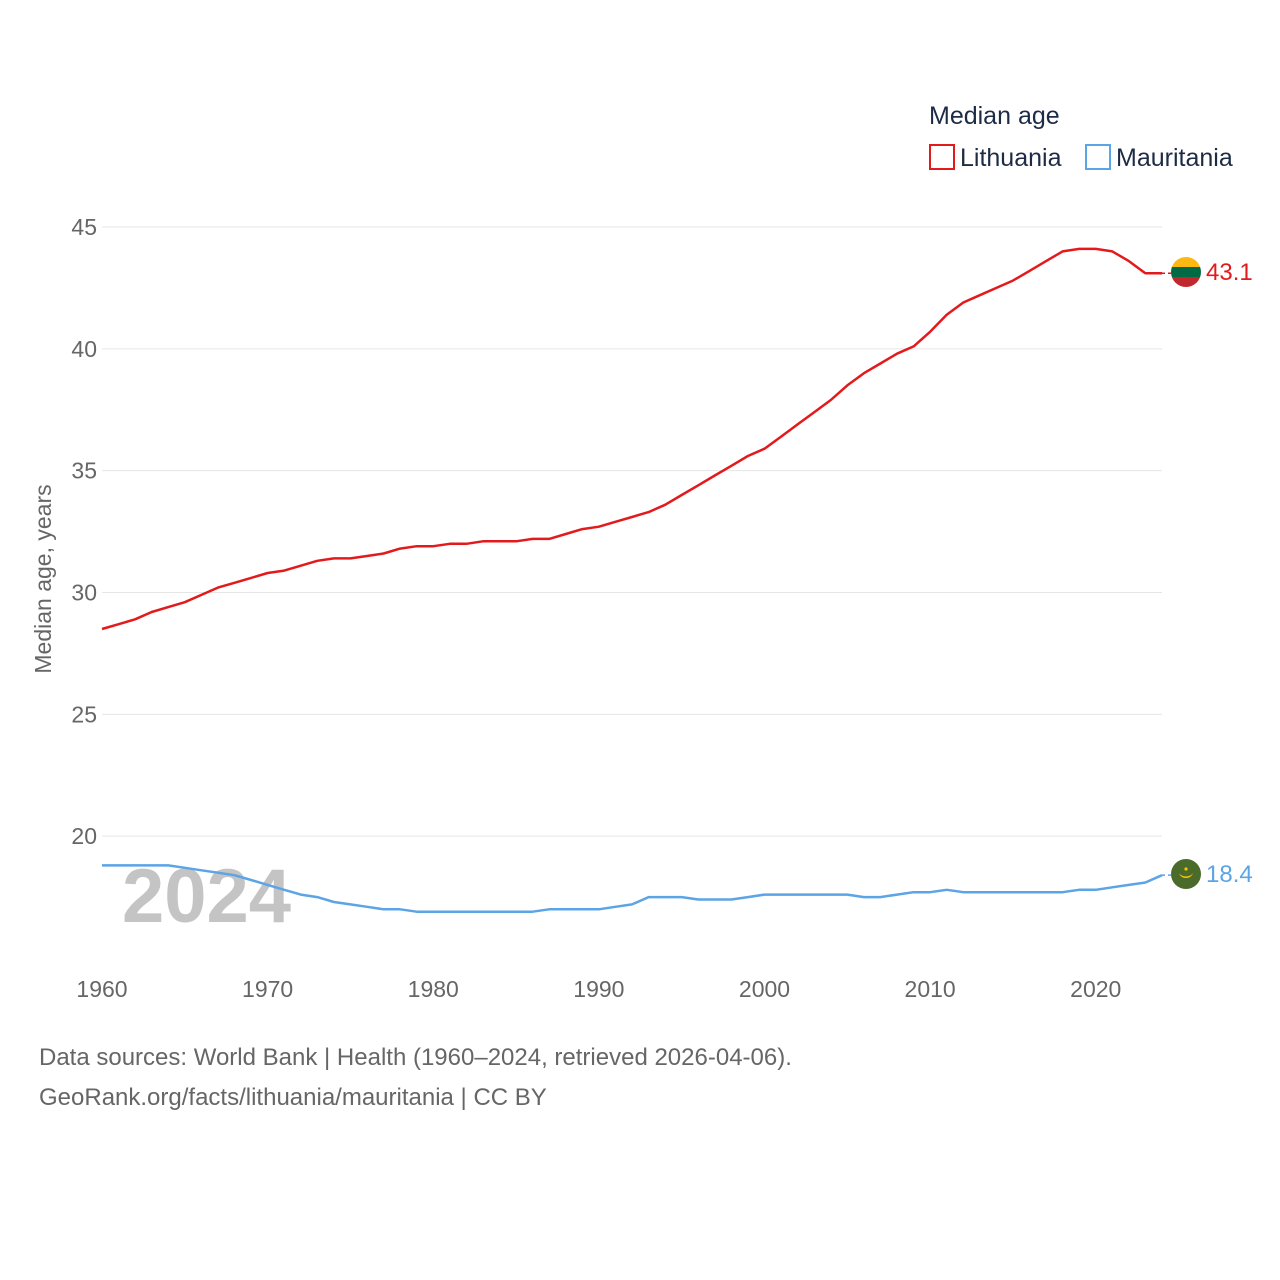  What do you see at coordinates (1095, 989) in the screenshot?
I see `x-tick-2020: 2020` at bounding box center [1095, 989].